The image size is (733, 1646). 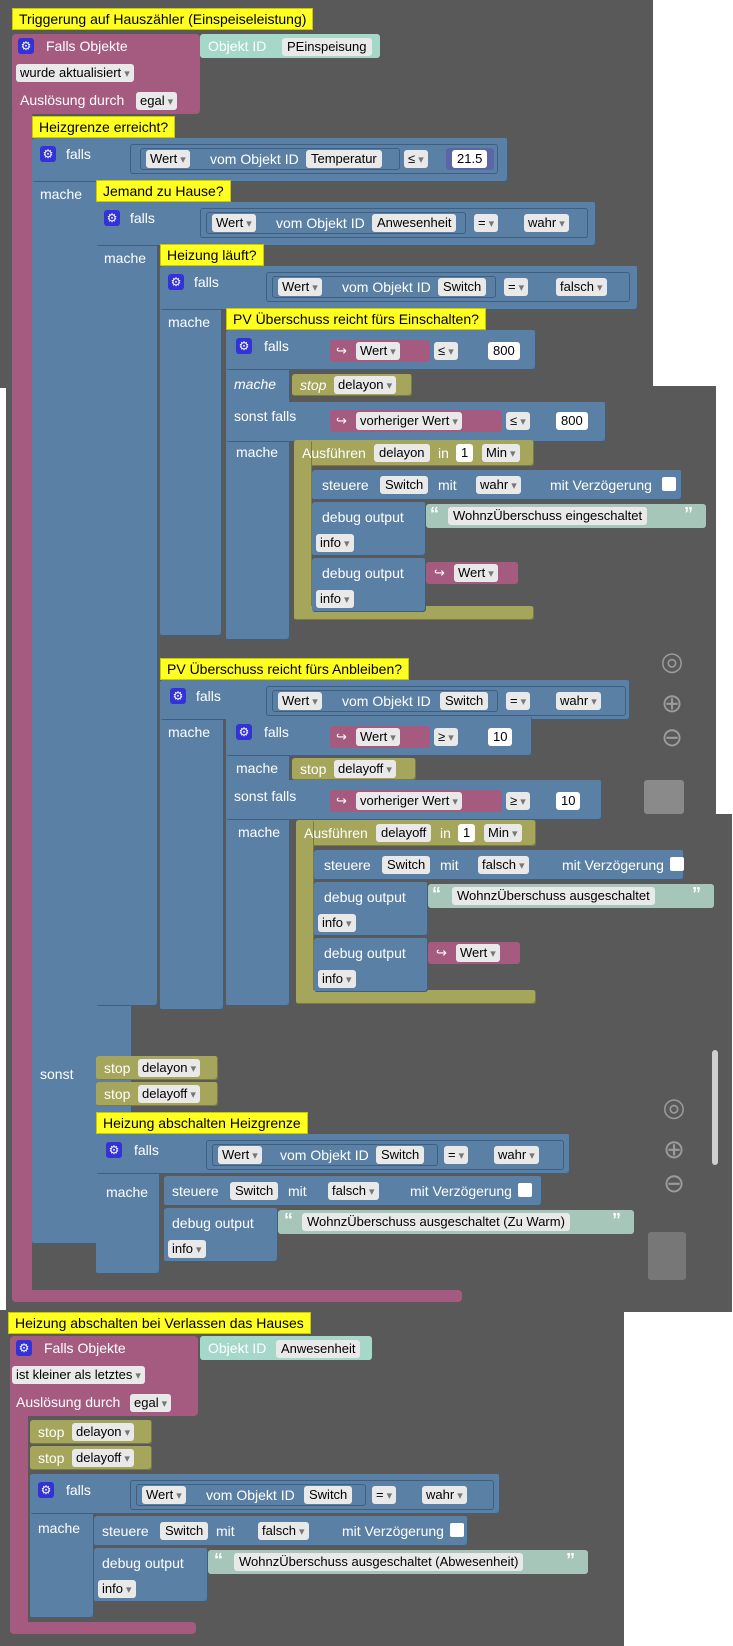 What do you see at coordinates (191, 451) in the screenshot?
I see `if-block-heating` at bounding box center [191, 451].